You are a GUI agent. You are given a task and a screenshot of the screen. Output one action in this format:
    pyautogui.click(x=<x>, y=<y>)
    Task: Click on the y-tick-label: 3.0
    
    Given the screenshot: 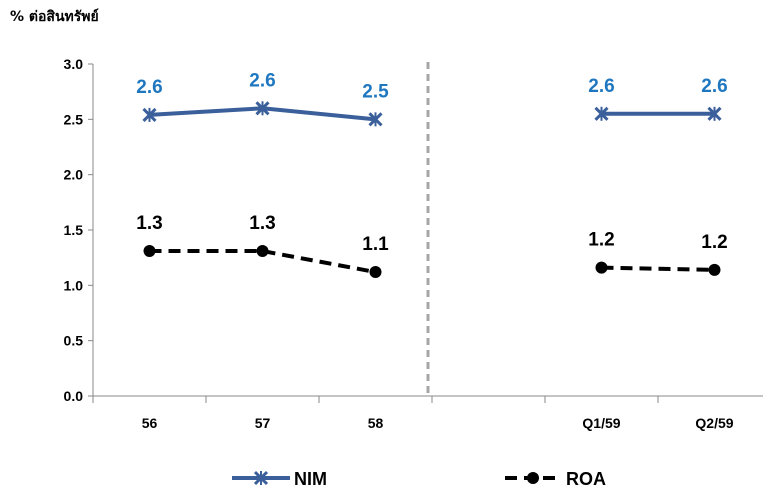 What is the action you would take?
    pyautogui.click(x=74, y=64)
    